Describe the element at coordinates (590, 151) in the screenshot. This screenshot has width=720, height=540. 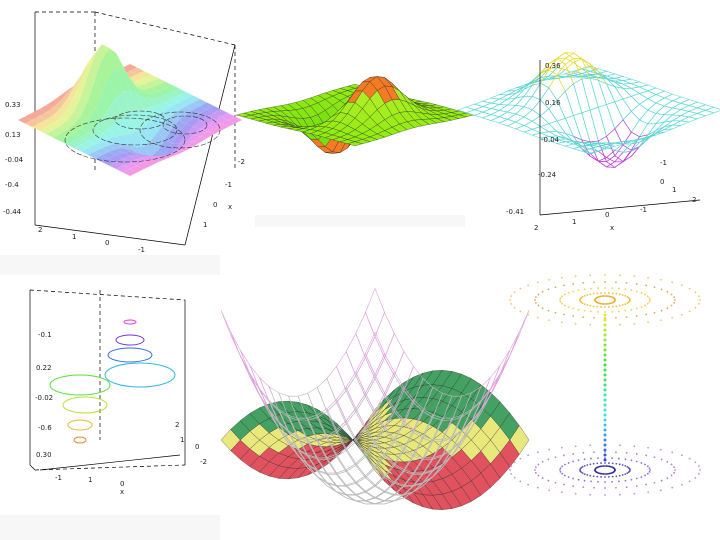
I see `mesh-cell` at that location.